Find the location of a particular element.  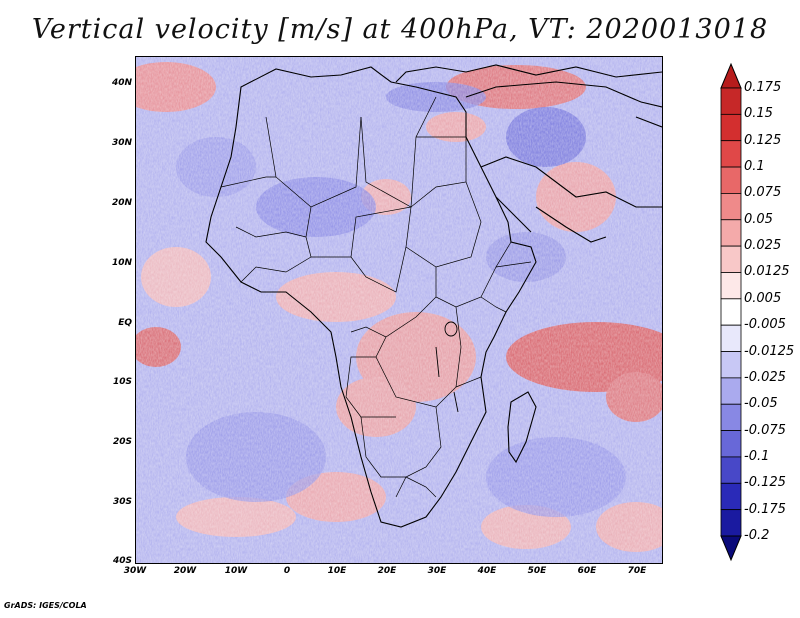

lon-label: 70E is located at coordinates (637, 571).